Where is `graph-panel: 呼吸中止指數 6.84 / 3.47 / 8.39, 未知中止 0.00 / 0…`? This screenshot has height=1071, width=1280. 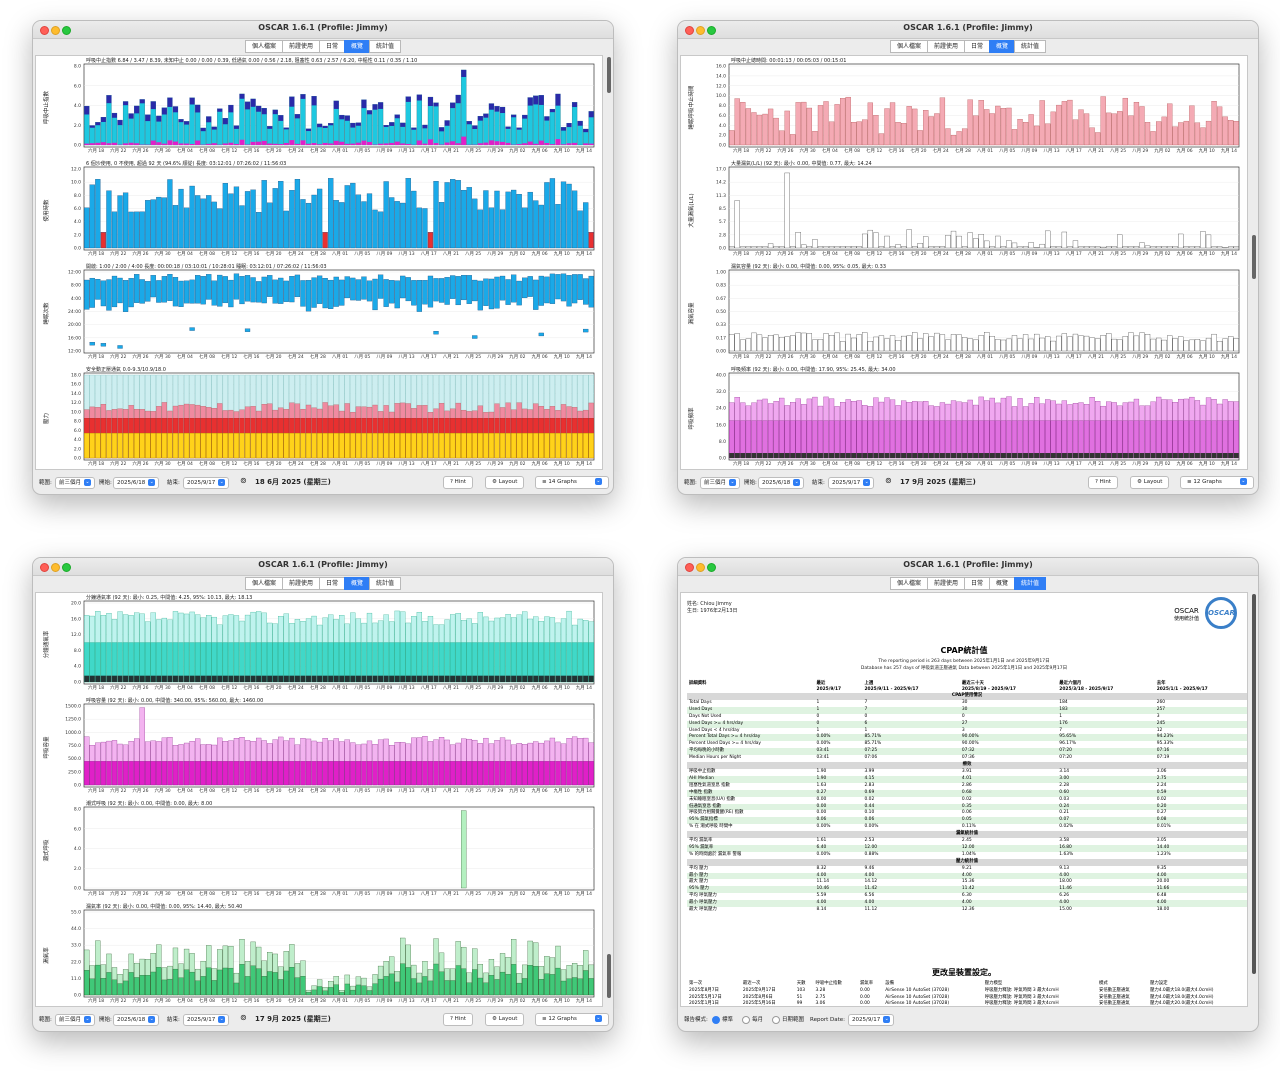 graph-panel: 呼吸中止指數 6.84 / 3.47 / 8.39, 未知中止 0.00 / 0… is located at coordinates (318, 105).